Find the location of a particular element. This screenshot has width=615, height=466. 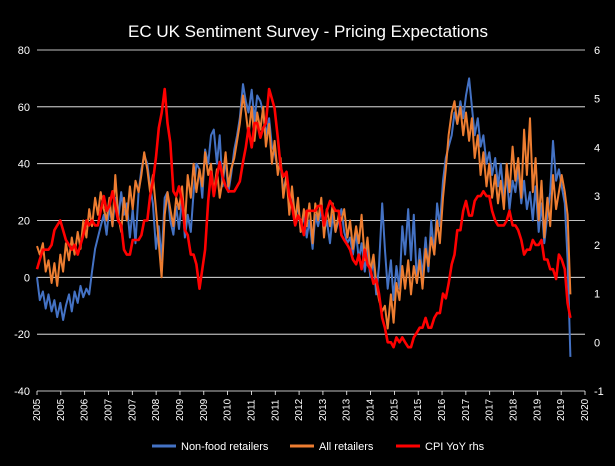

legend-label: CPI YoY rhs is located at coordinates (455, 447).